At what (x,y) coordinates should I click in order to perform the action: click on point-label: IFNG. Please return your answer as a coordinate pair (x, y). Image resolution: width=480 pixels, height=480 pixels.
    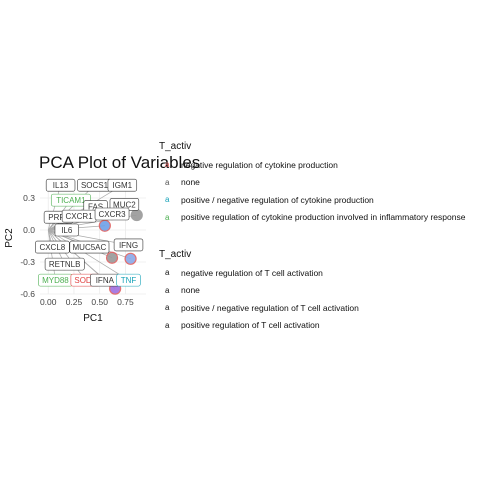
    Looking at the image, I should click on (128, 245).